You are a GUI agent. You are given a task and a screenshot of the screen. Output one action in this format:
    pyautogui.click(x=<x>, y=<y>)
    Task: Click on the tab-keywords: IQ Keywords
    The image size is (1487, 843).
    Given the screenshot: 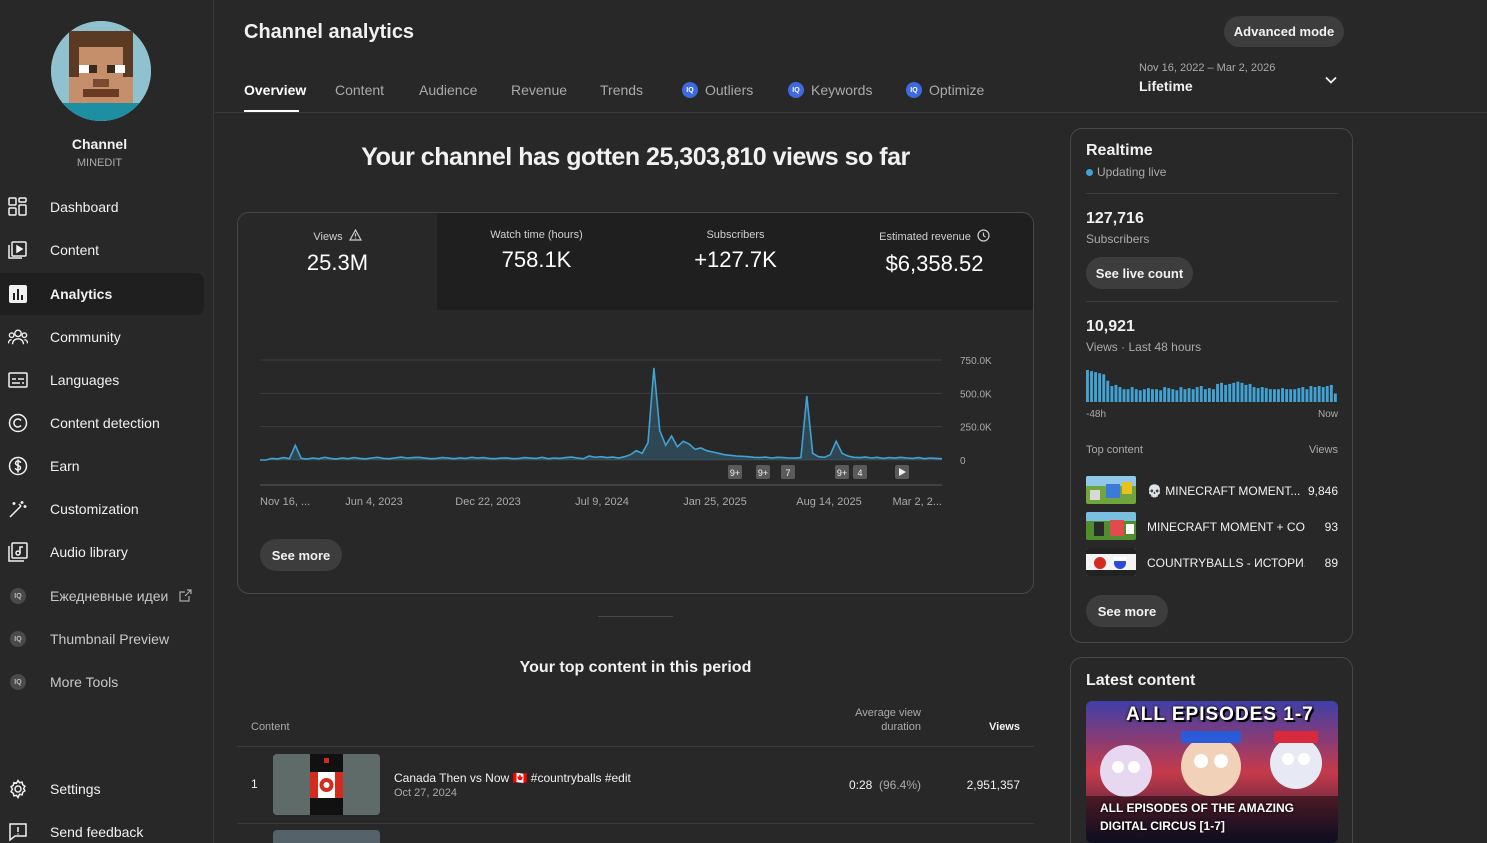 What is the action you would take?
    pyautogui.click(x=830, y=90)
    